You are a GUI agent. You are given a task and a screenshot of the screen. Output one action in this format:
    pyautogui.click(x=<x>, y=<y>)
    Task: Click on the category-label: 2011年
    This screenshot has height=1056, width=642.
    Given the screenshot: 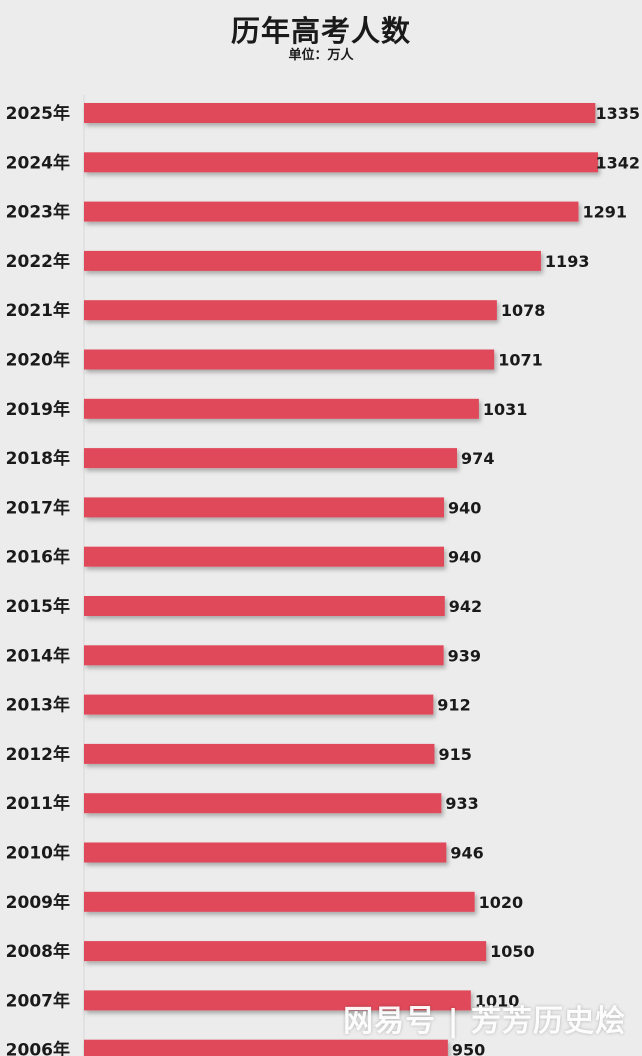 What is the action you would take?
    pyautogui.click(x=38, y=803)
    